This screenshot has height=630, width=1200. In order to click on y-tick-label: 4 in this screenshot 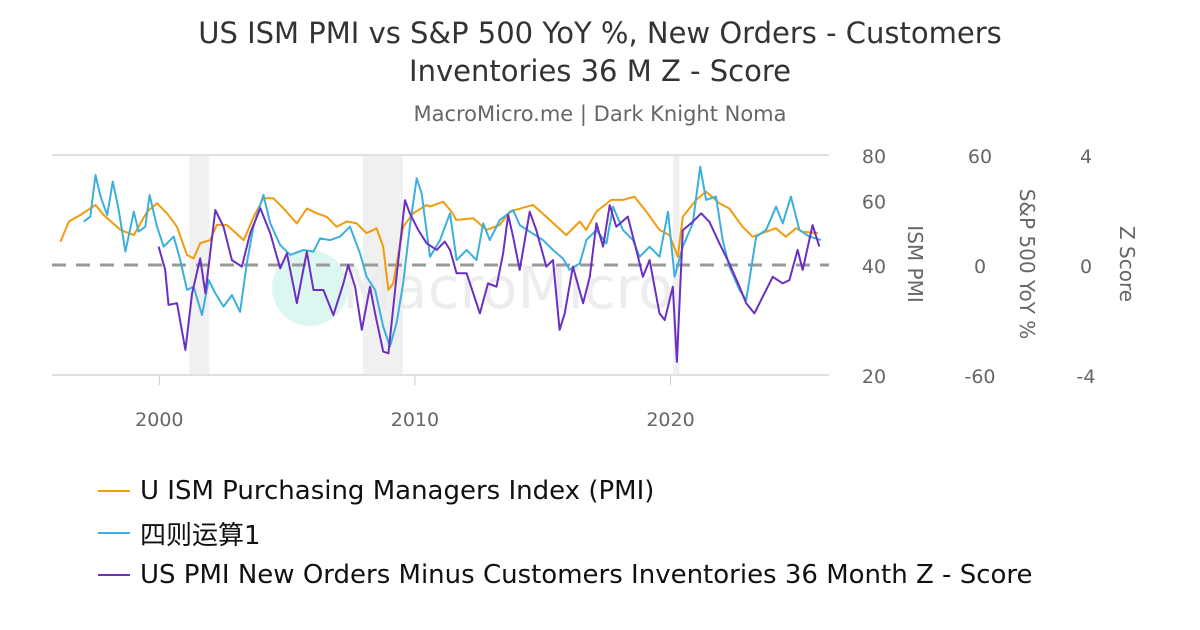, I will do `click(1086, 157)`.